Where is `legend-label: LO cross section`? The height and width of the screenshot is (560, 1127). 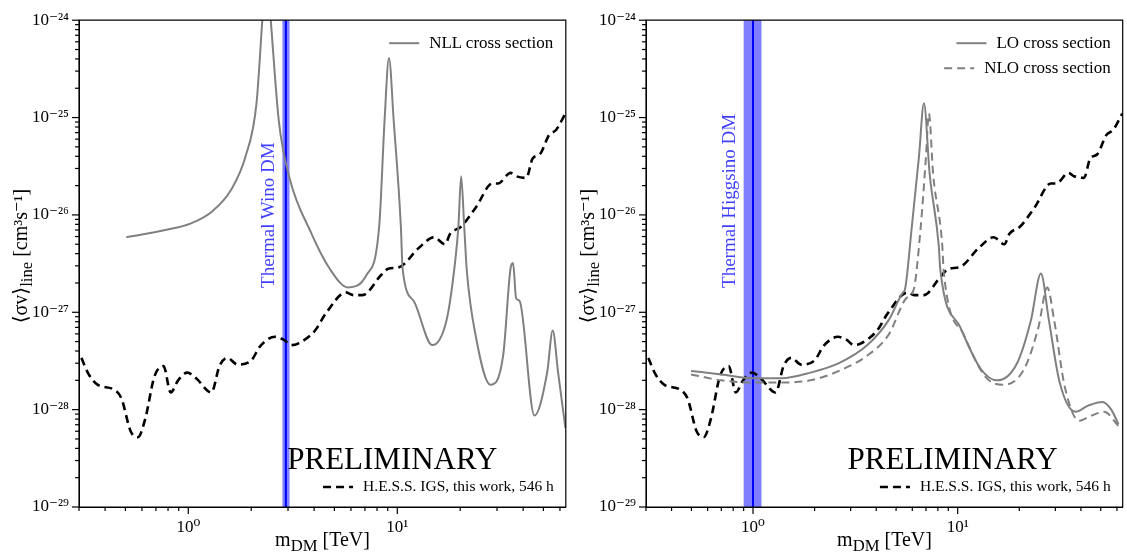
legend-label: LO cross section is located at coordinates (1054, 42).